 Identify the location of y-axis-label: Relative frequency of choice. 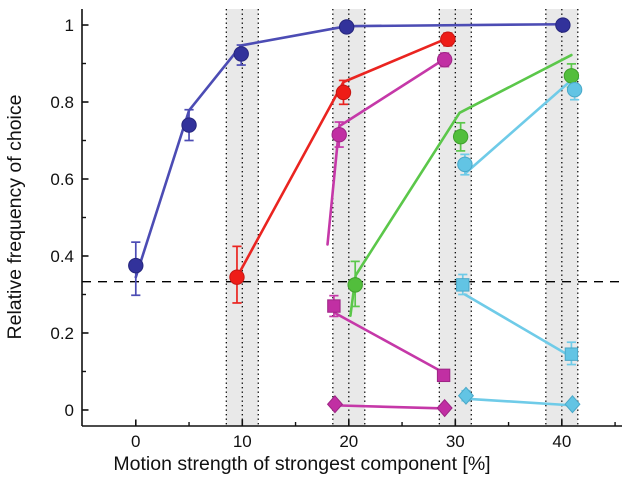
(15, 217).